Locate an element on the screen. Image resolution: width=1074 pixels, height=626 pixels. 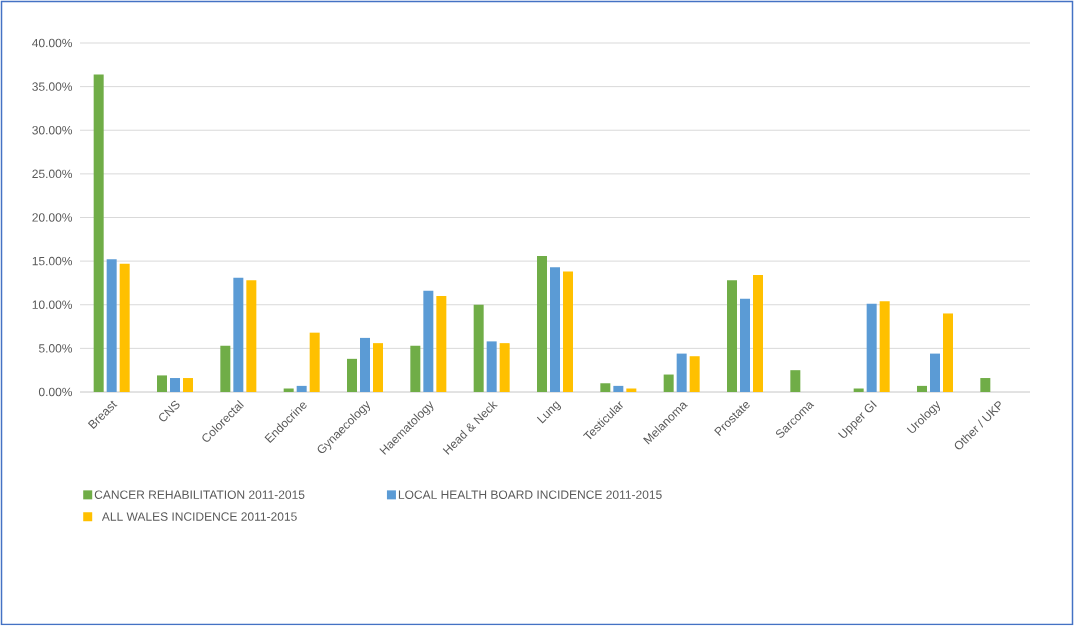
y-tick-label: 10.00% is located at coordinates (52, 304).